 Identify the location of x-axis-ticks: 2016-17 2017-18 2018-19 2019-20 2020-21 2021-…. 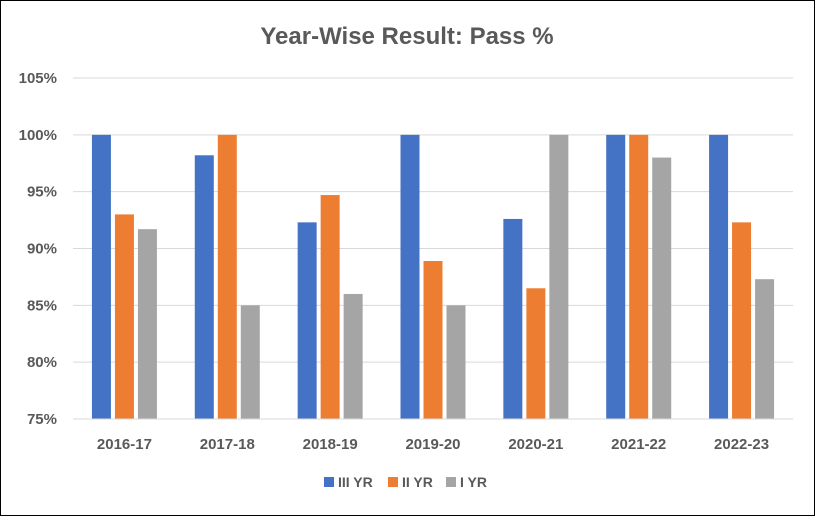
(433, 444).